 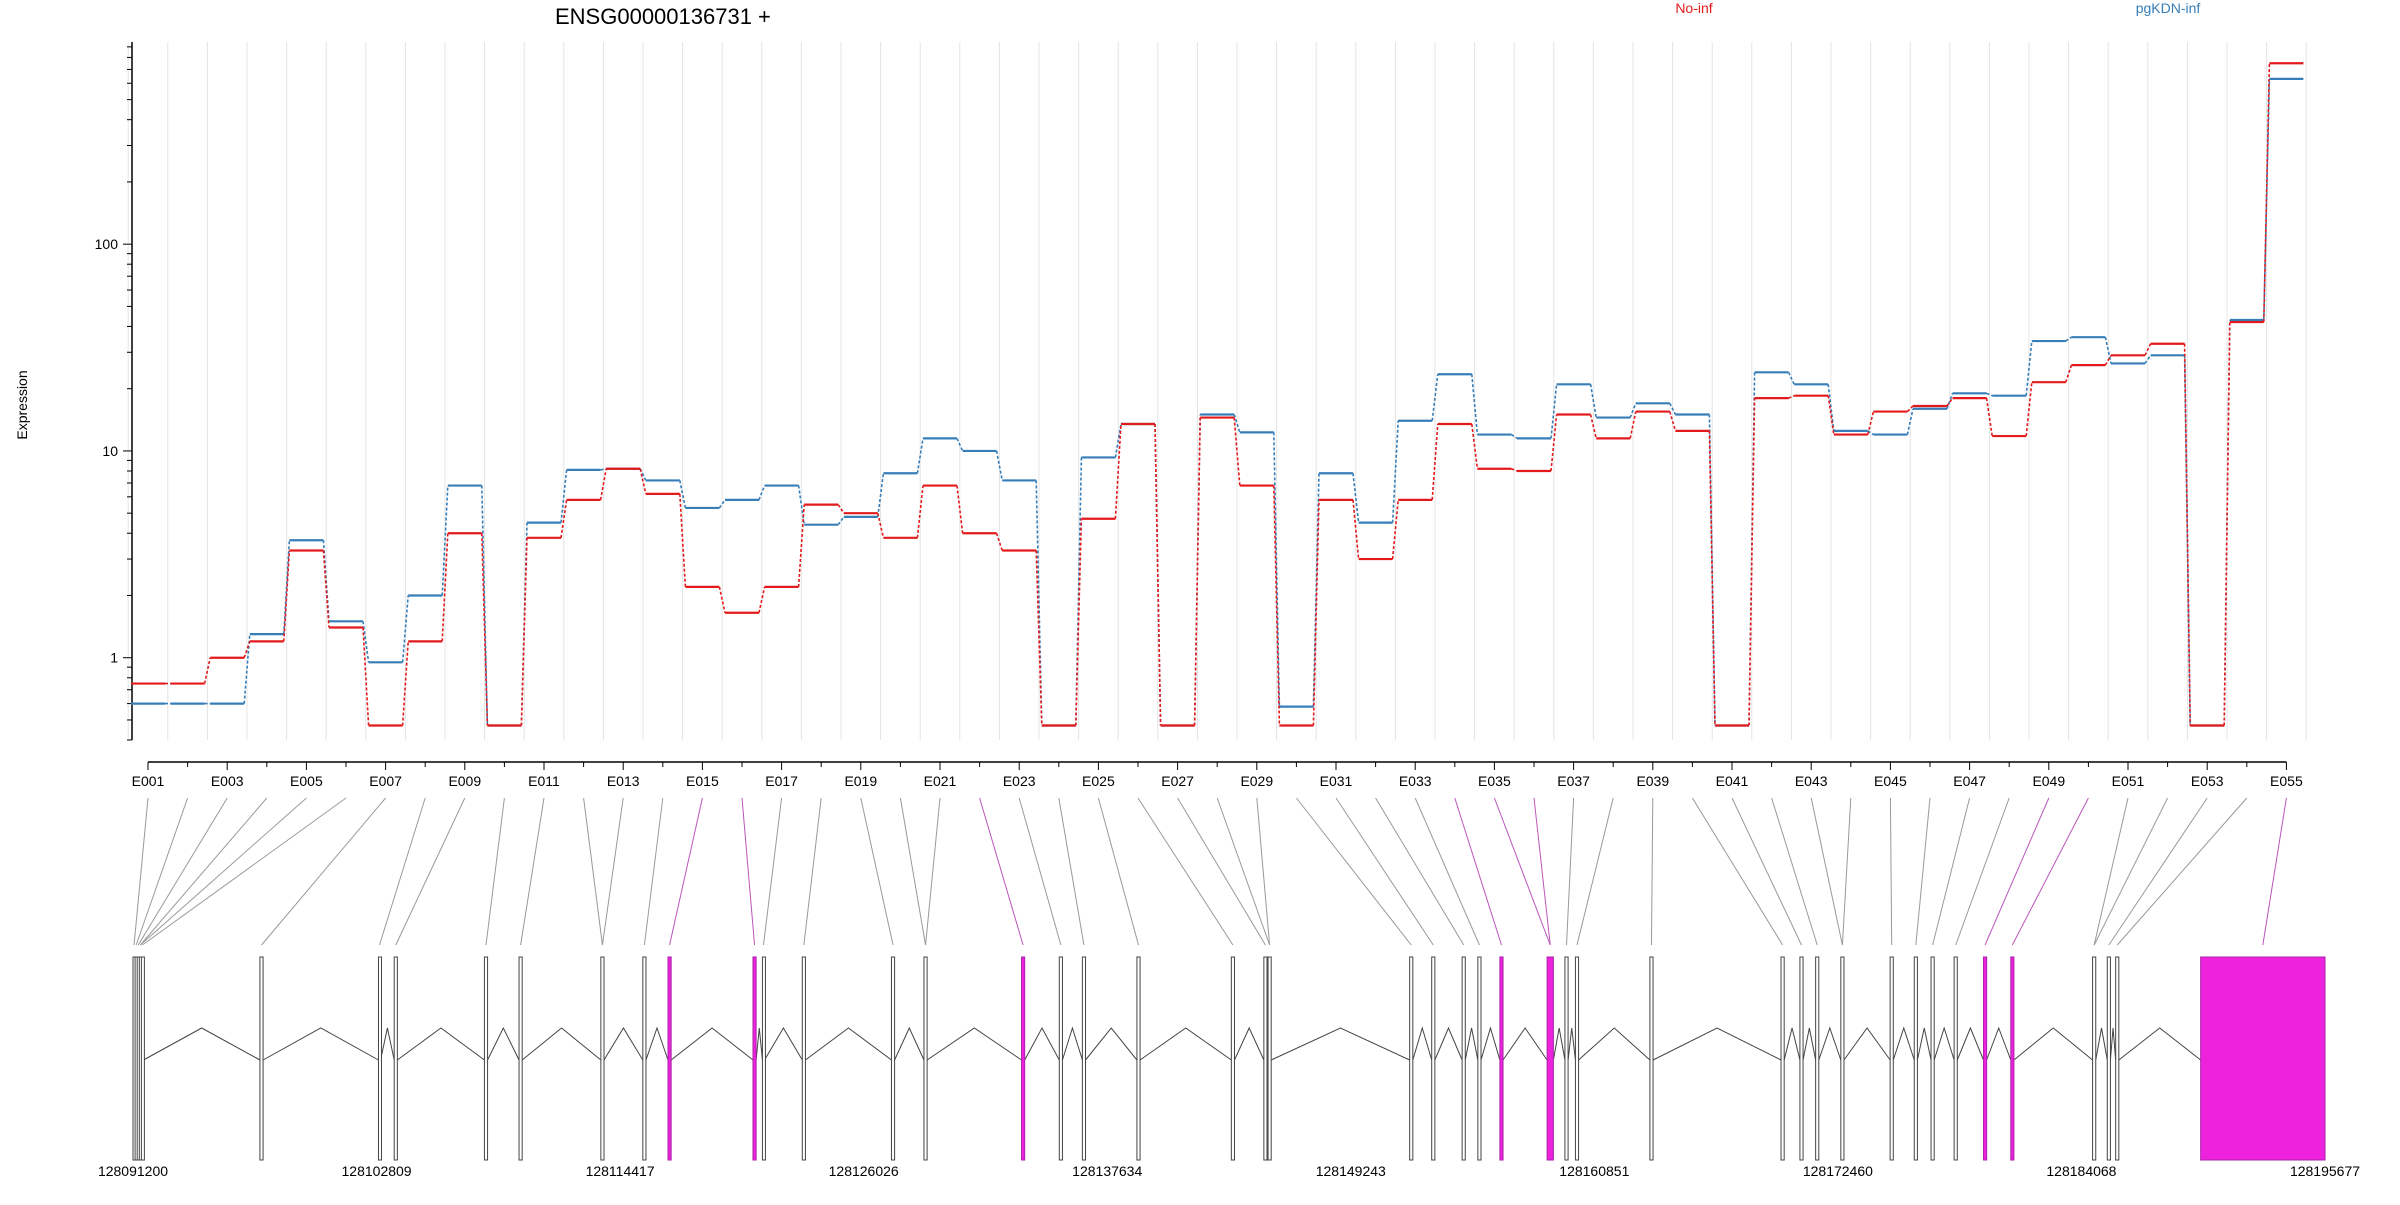 What do you see at coordinates (1732, 781) in the screenshot?
I see `x-tick-label: E041` at bounding box center [1732, 781].